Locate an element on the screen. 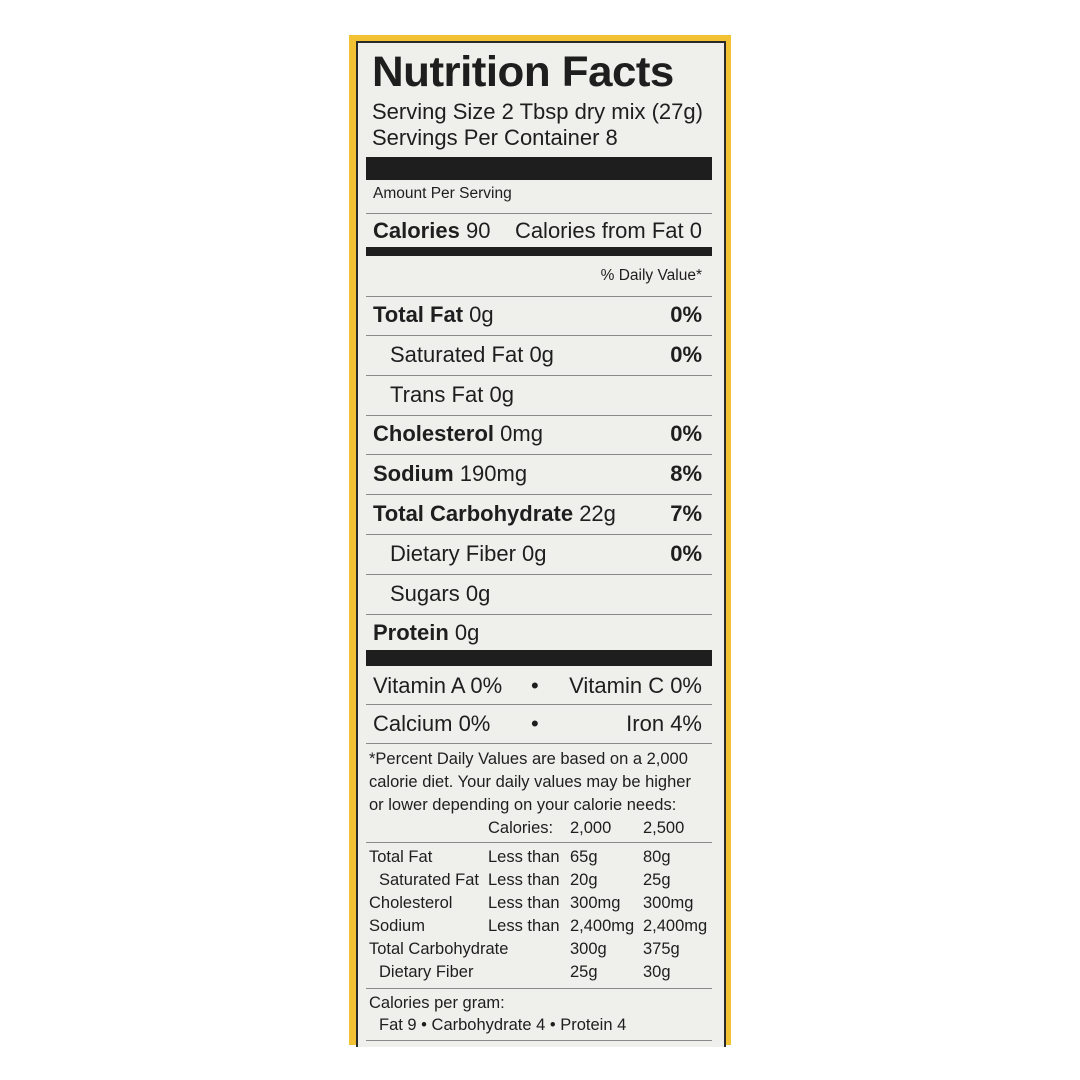 The width and height of the screenshot is (1080, 1080). nutrient-row: Total Carbohydrate 22g is located at coordinates (494, 514).